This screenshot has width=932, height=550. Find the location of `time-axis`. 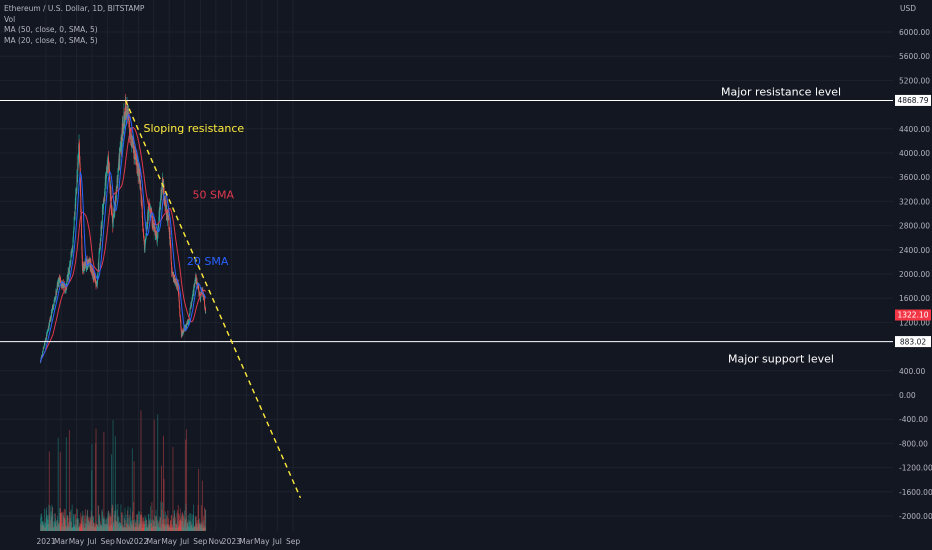

time-axis is located at coordinates (466, 540).